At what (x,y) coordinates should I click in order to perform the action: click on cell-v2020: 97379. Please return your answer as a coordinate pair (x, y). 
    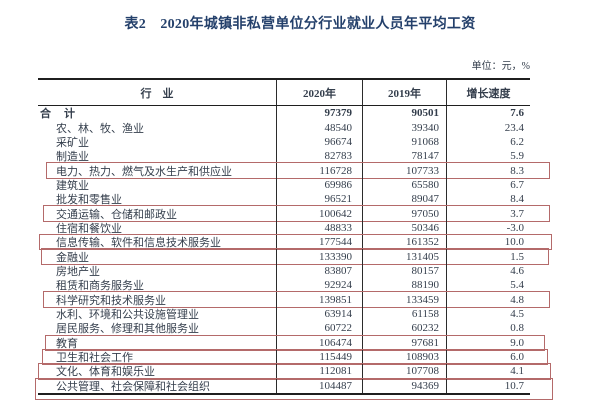
    Looking at the image, I should click on (320, 113).